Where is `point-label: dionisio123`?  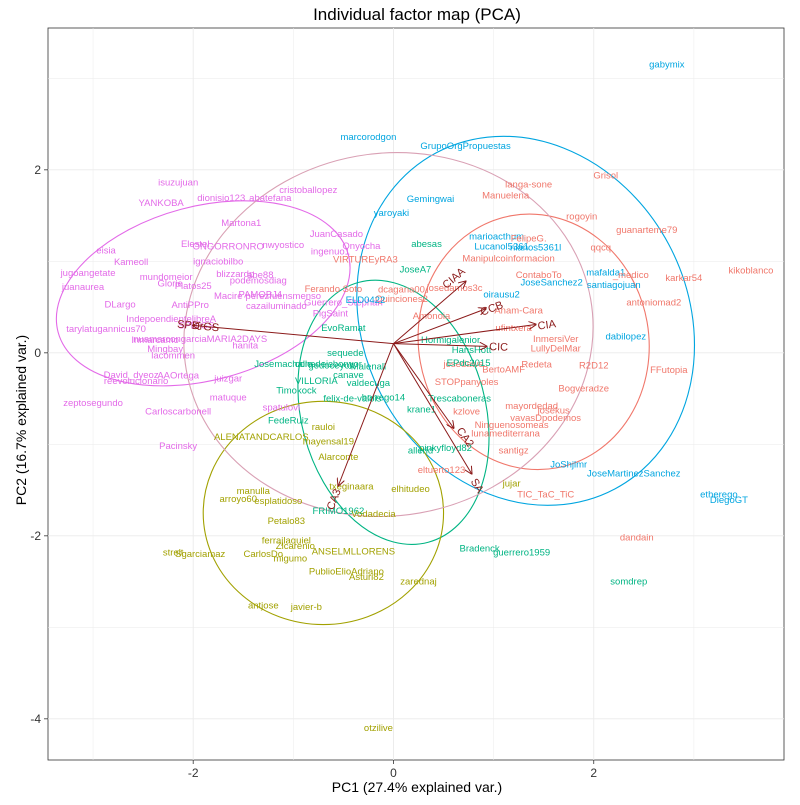 point-label: dionisio123 is located at coordinates (221, 198).